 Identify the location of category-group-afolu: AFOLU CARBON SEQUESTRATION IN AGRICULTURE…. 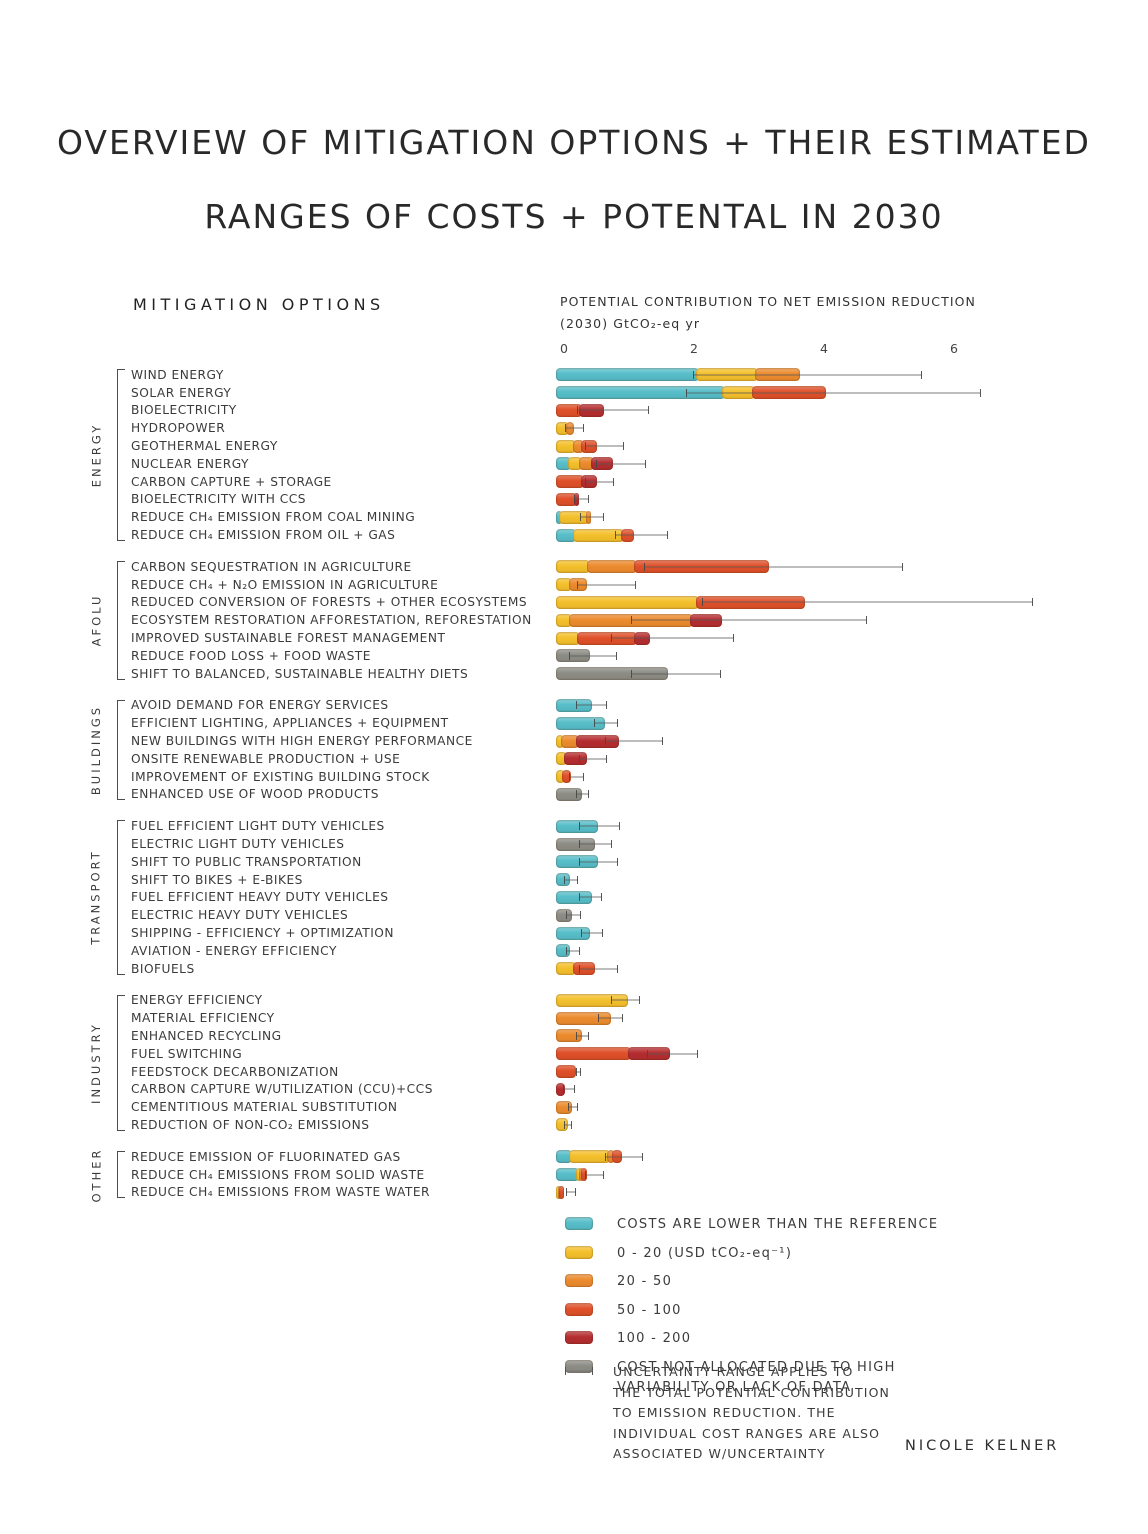
(574, 620).